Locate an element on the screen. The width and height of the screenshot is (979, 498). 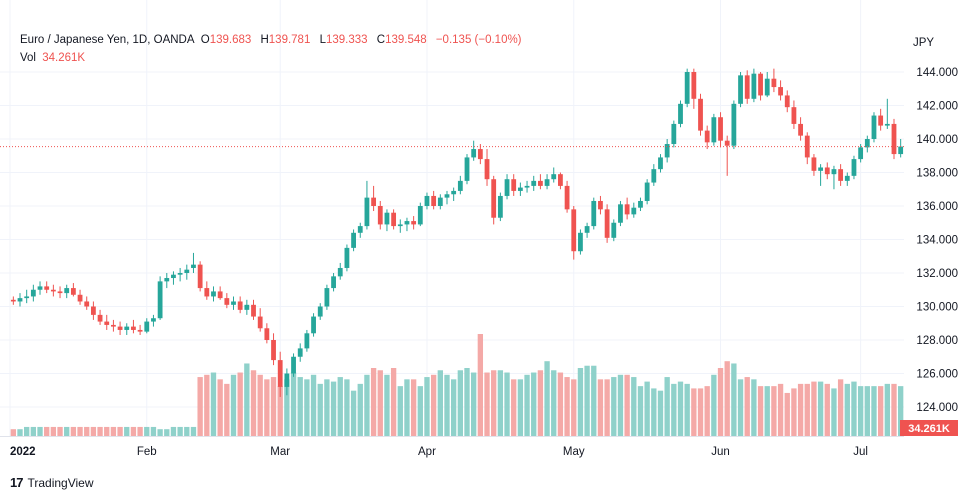
currency-label: JPY is located at coordinates (923, 43).